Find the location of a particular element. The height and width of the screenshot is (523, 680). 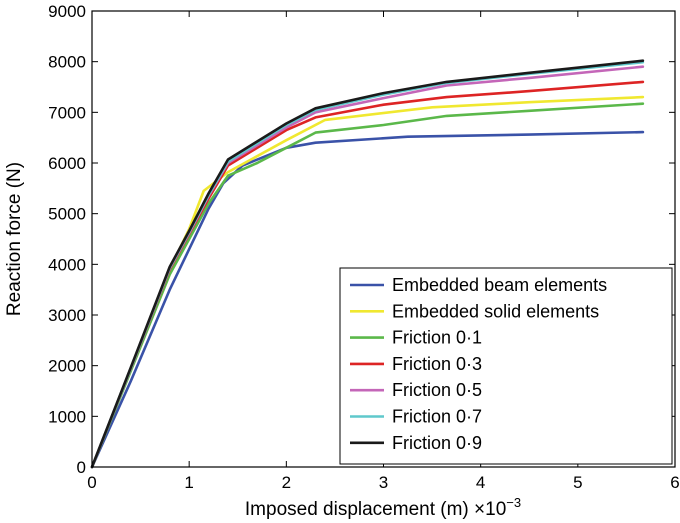

legend-label-7: Friction 0·9 is located at coordinates (437, 443).